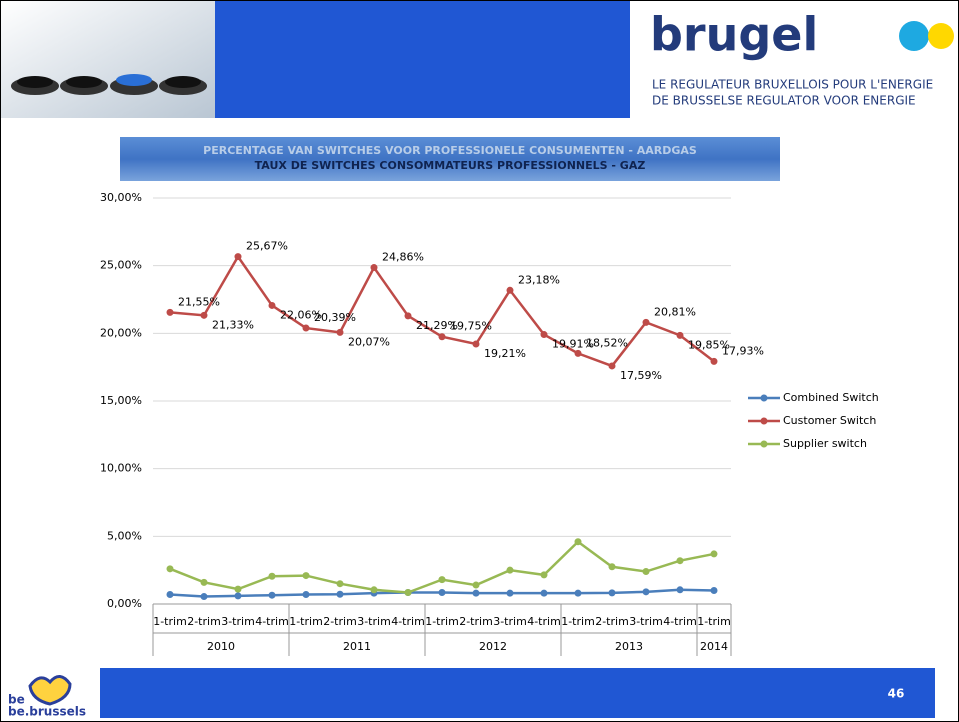 This screenshot has width=959, height=722. Describe the element at coordinates (714, 646) in the screenshot. I see `group-label: 2014` at that location.